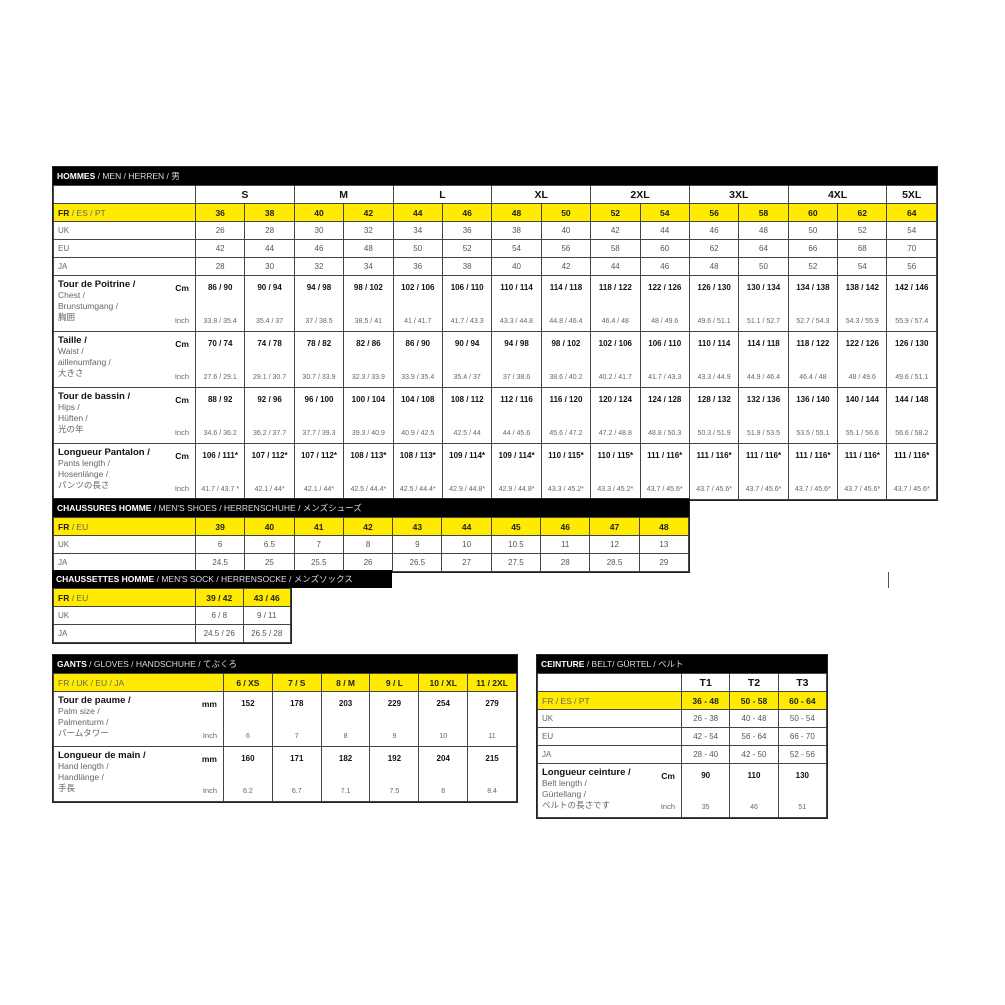 This screenshot has width=1005, height=1005. What do you see at coordinates (345, 736) in the screenshot?
I see `measure-inch-value: 8` at bounding box center [345, 736].